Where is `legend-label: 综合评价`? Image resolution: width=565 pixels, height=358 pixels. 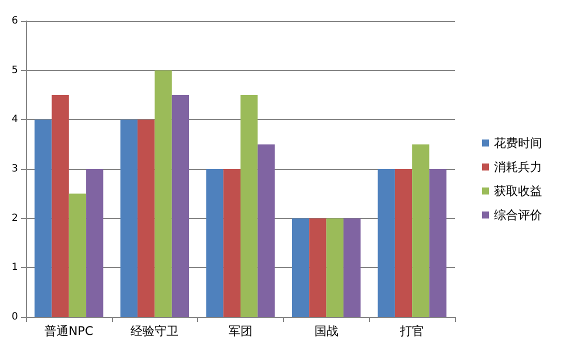 legend-label: 综合评价 is located at coordinates (518, 215).